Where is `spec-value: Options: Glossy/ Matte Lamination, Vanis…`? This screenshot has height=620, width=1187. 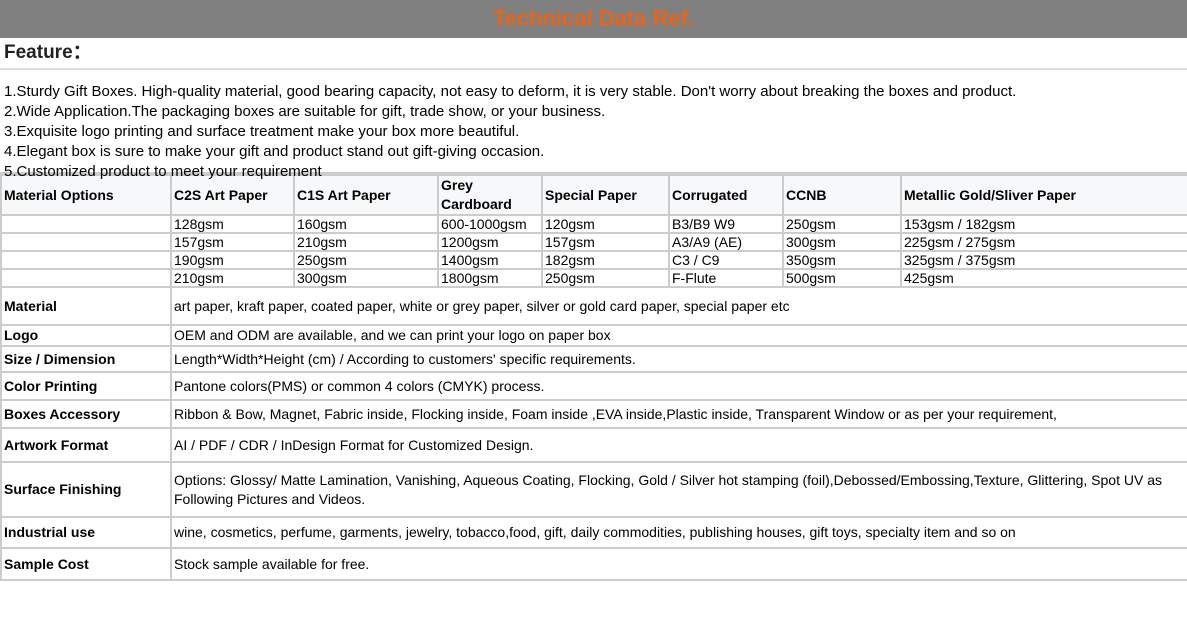
spec-value: Options: Glossy/ Matte Lamination, Vanis… is located at coordinates (678, 489).